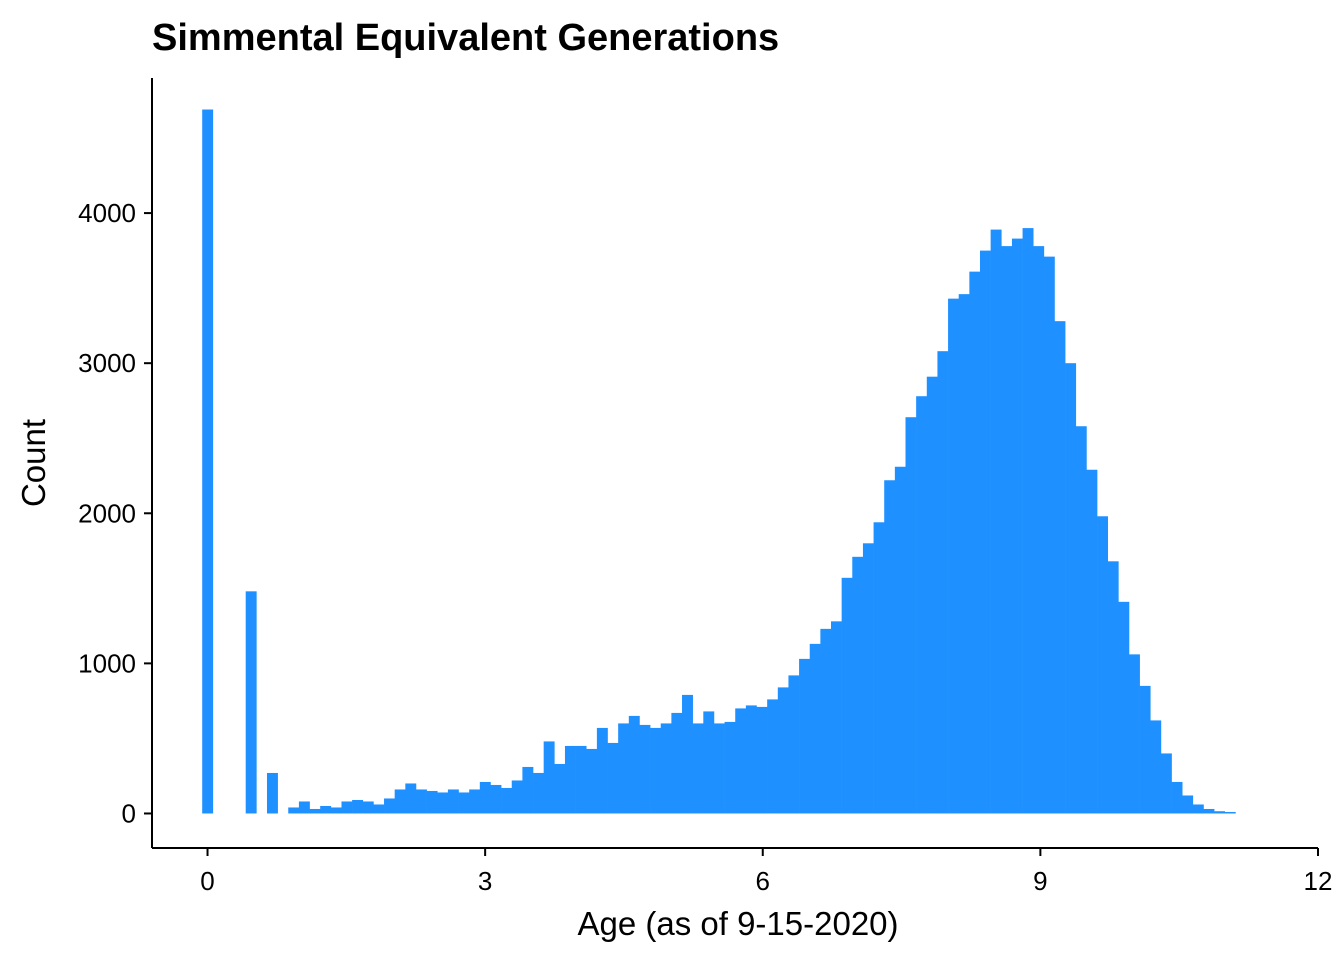 The width and height of the screenshot is (1344, 960). What do you see at coordinates (207, 881) in the screenshot?
I see `x-tick-label: 0` at bounding box center [207, 881].